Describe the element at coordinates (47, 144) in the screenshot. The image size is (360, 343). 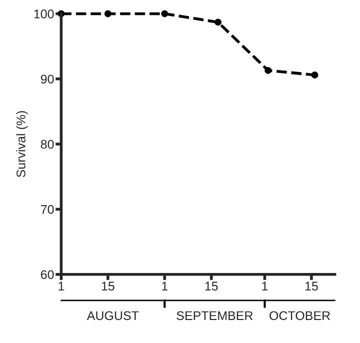
I see `y-tick-label: 80` at that location.